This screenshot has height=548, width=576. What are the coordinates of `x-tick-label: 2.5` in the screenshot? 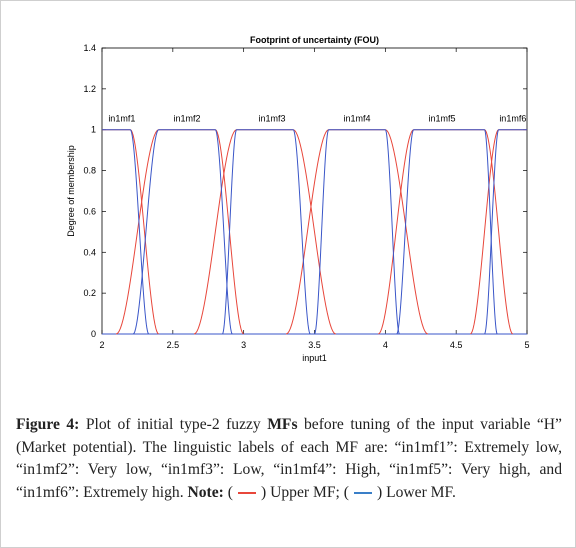 It's located at (173, 345).